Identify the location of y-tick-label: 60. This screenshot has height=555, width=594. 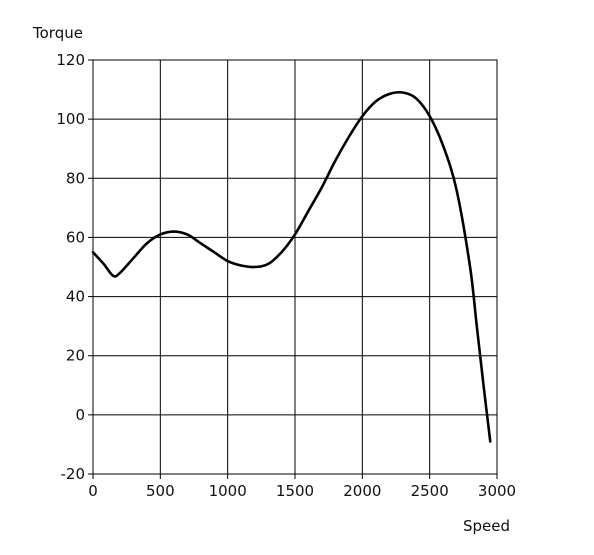
(75, 237).